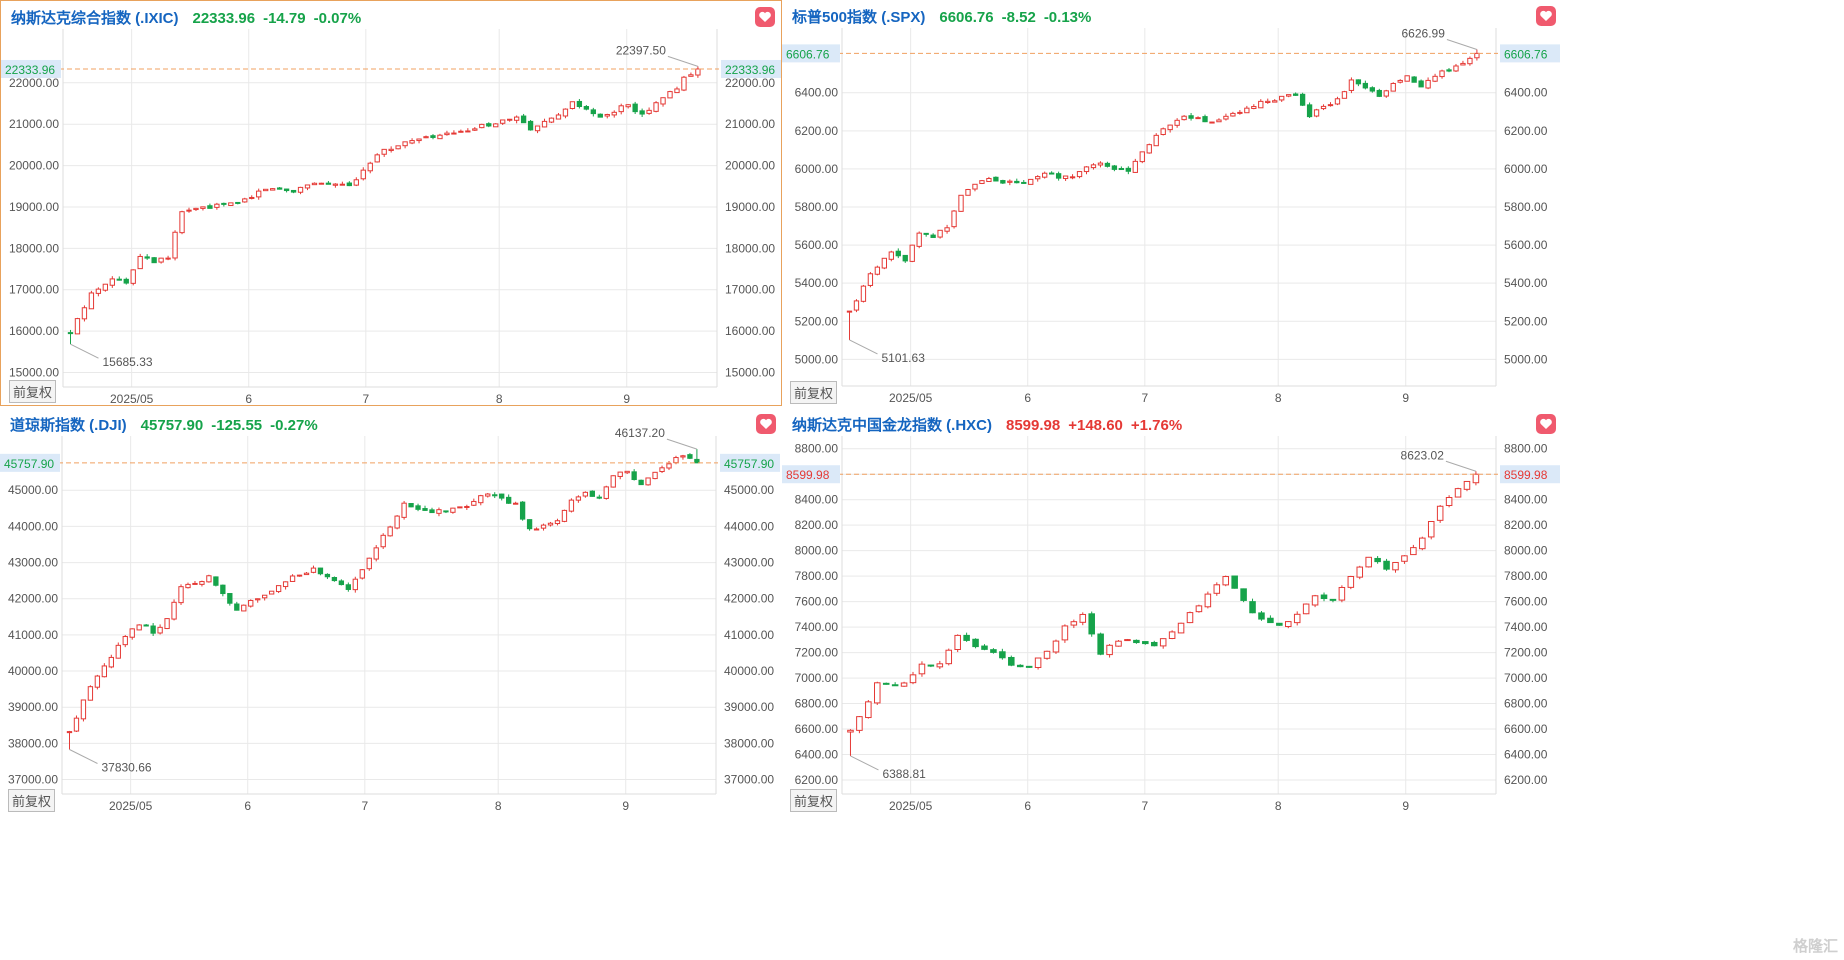 The image size is (1844, 960). I want to click on x-tick-label: 9, so click(1405, 398).